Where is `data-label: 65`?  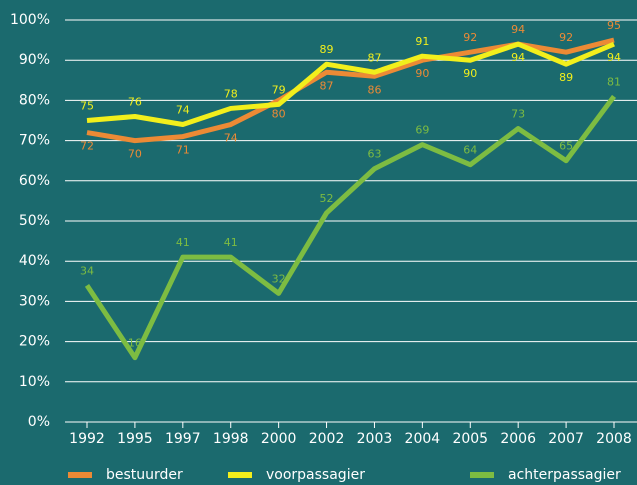
data-label: 65 is located at coordinates (566, 146).